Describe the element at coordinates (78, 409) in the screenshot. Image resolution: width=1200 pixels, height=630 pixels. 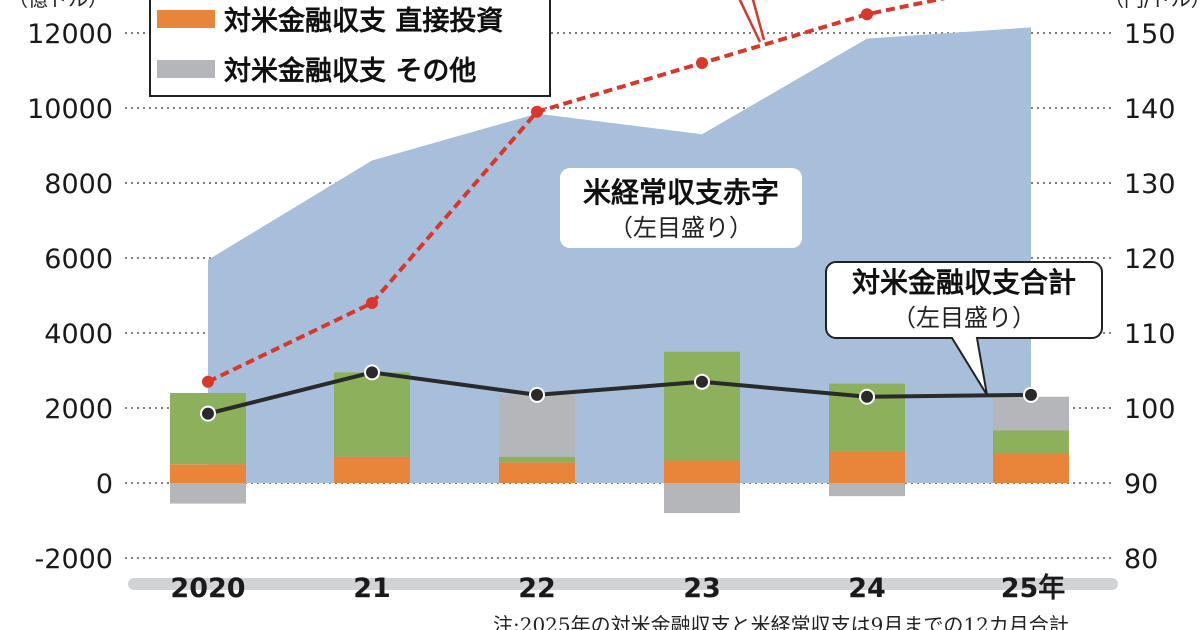
I see `left-tick-label: 2000` at that location.